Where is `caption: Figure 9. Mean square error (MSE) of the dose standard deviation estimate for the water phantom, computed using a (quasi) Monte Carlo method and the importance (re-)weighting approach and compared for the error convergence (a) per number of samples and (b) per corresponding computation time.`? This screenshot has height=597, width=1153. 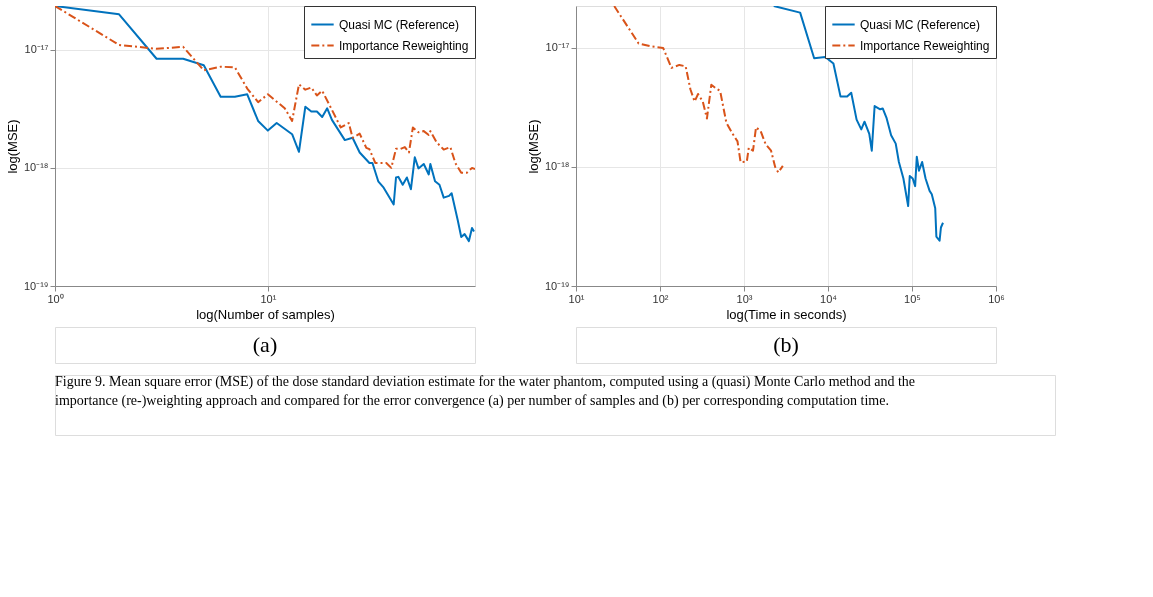 caption: Figure 9. Mean square error (MSE) of the dose standard deviation estimate for the water phantom, computed using a (quasi) Monte Carlo method and the importance (re-)weighting approach and compared for the error convergence (a) per number of samples and (b) per corresponding computation time. is located at coordinates (485, 391).